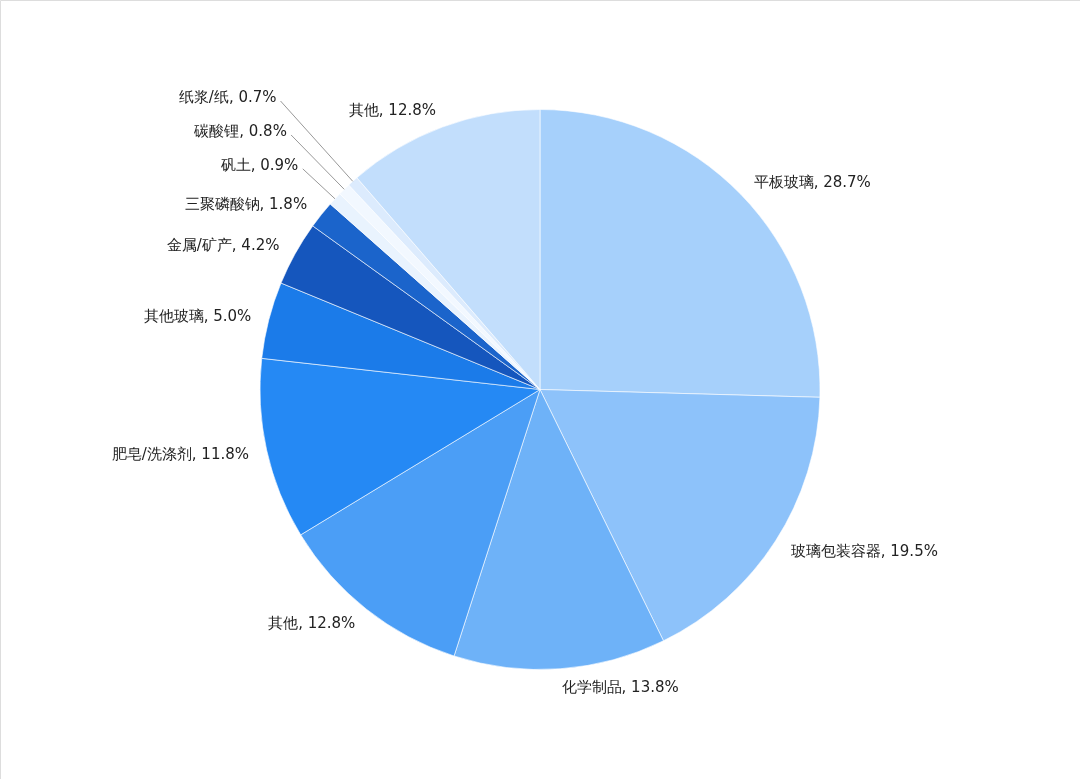 The height and width of the screenshot is (779, 1080). I want to click on slice-label: 金属/矿产, 4.2%, so click(223, 244).